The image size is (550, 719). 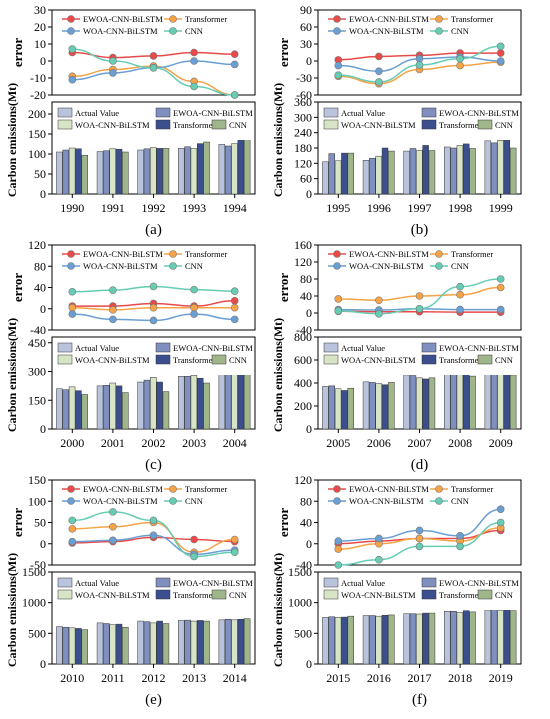 What do you see at coordinates (278, 140) in the screenshot?
I see `emissions-axis-label: Carbon emissions(Mt)` at bounding box center [278, 140].